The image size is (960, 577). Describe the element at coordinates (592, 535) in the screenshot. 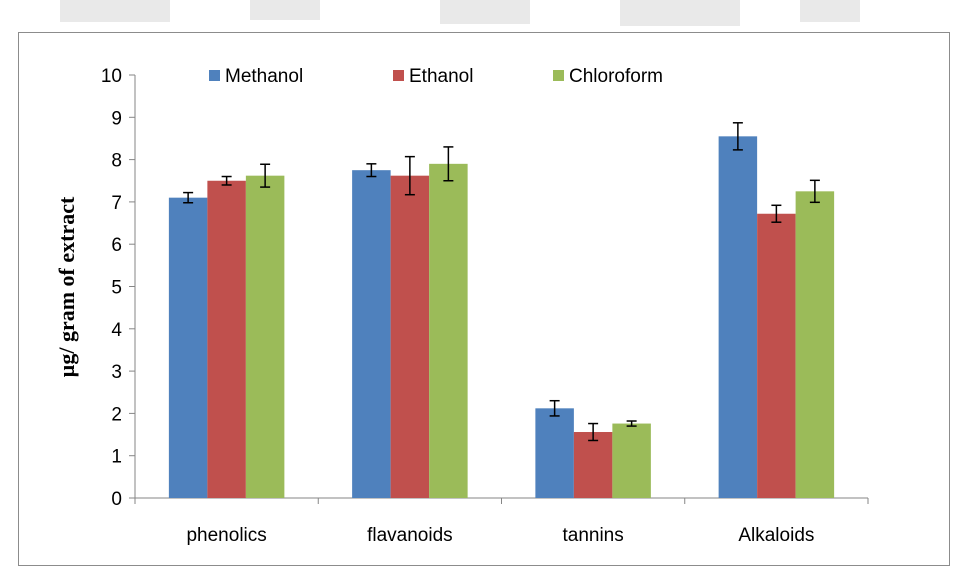

I see `x-tick-label: tannins` at that location.